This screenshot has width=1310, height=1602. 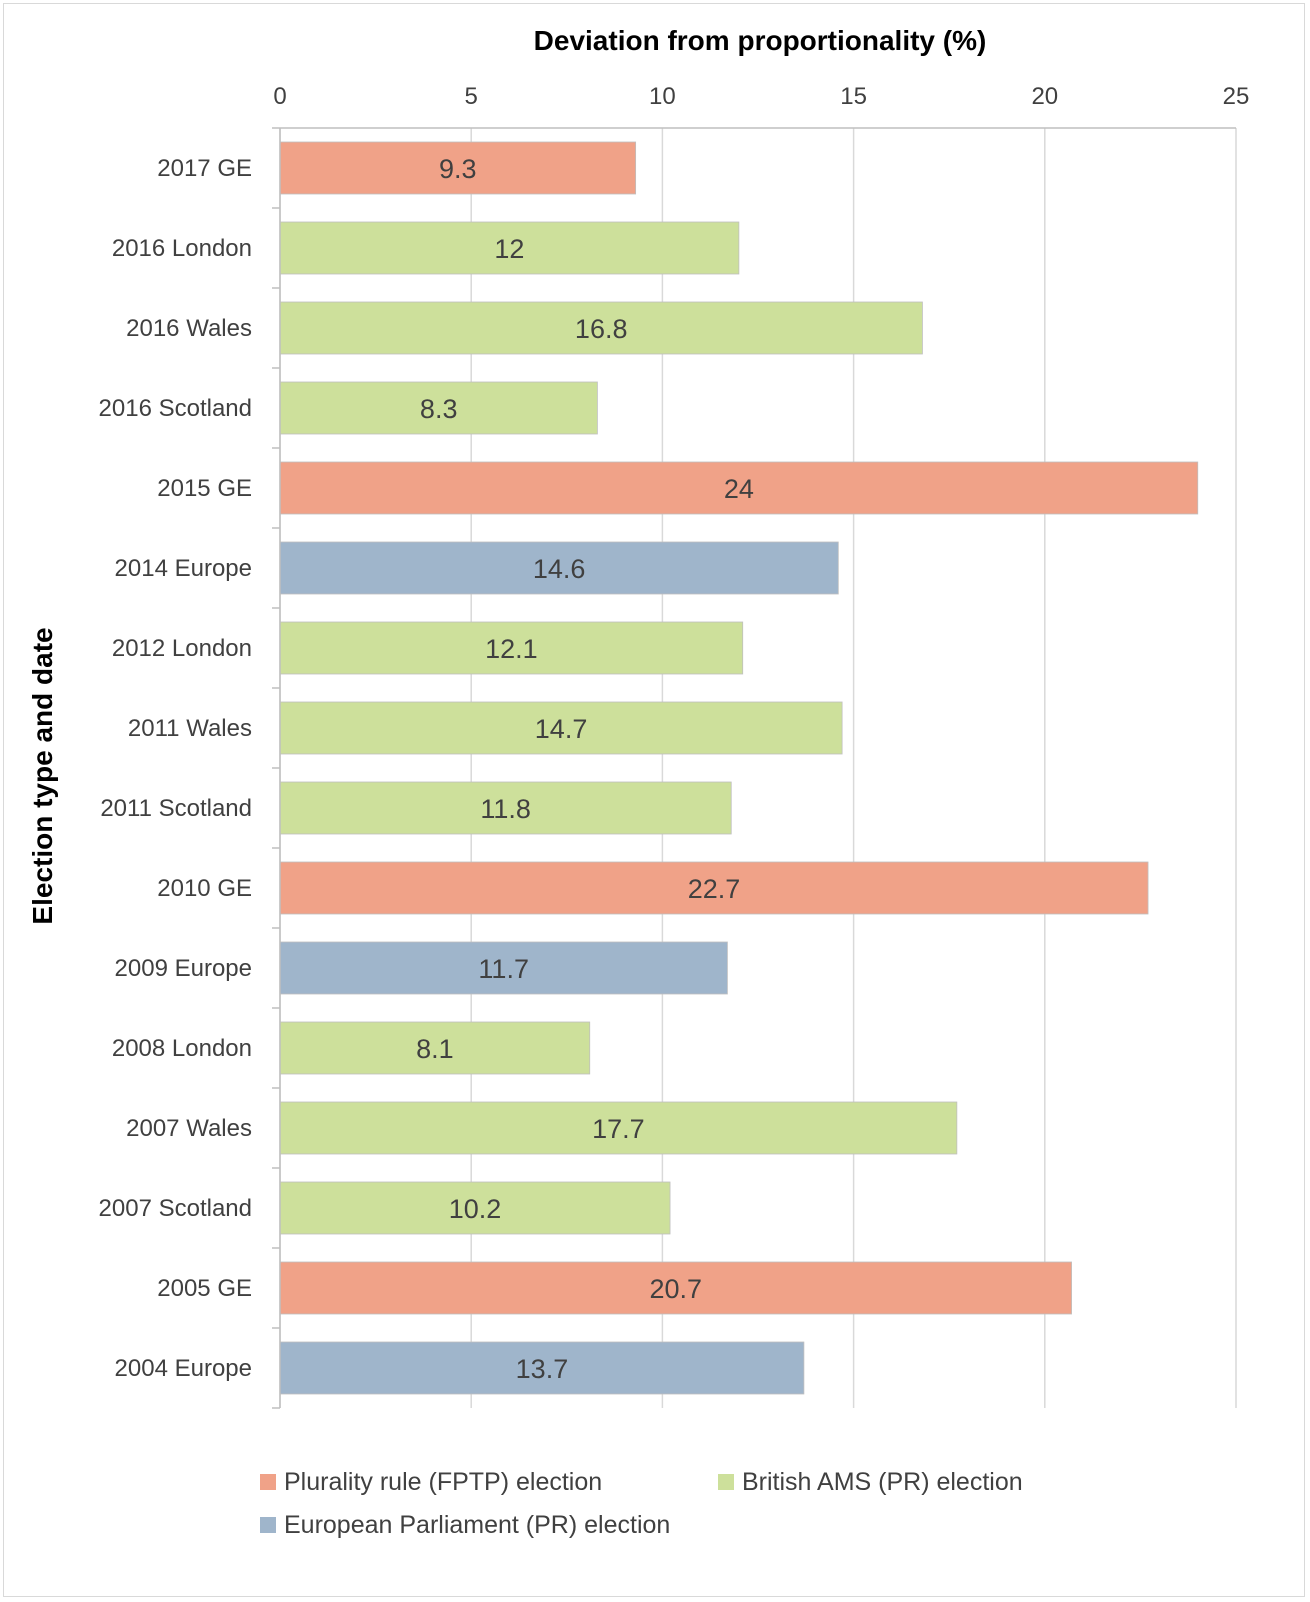 I want to click on x-tick-label: 10, so click(x=662, y=96).